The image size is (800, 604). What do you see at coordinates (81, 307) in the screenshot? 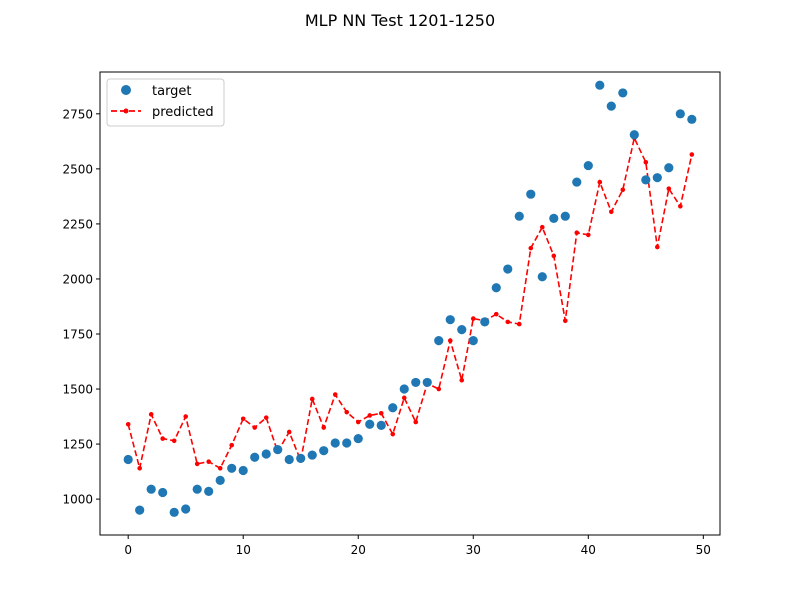
I see `y-axis: 1000 1250 1500 1750 2000 2250 2500 2750` at bounding box center [81, 307].